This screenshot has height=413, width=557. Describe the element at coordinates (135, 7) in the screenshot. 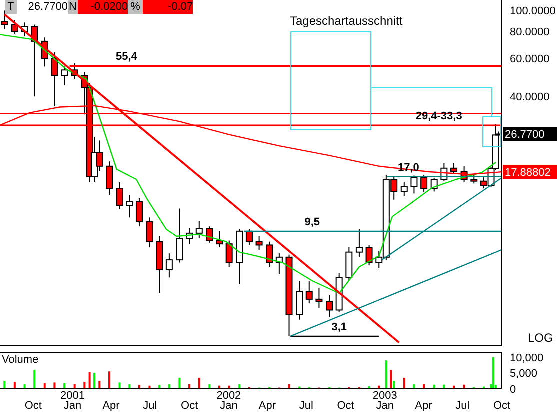

I see `annotation: %` at that location.